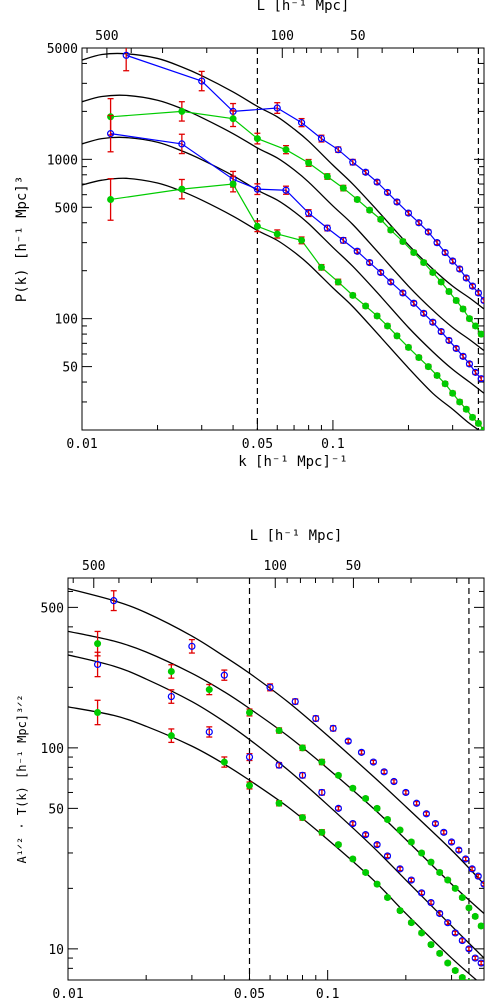 The image size is (501, 1005). What do you see at coordinates (70, 368) in the screenshot?
I see `y-tick-label: 50` at bounding box center [70, 368].